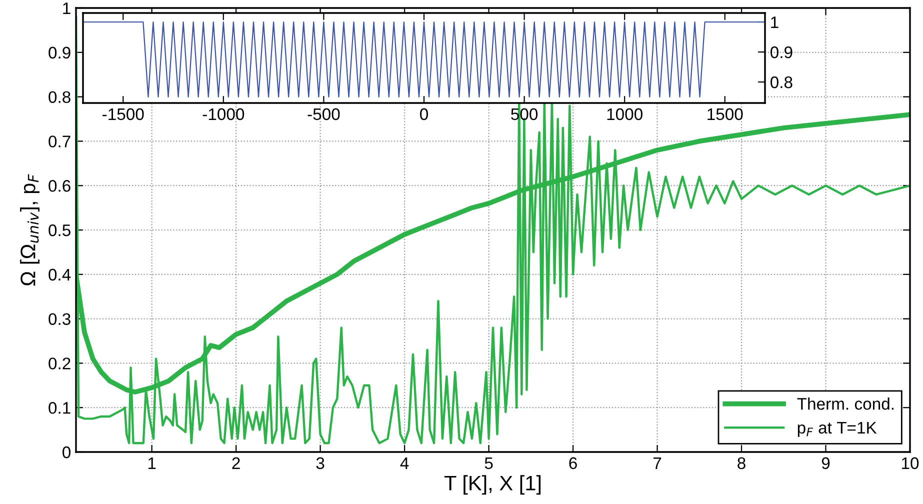  Describe the element at coordinates (223, 114) in the screenshot. I see `x-tick-label: -1000` at that location.